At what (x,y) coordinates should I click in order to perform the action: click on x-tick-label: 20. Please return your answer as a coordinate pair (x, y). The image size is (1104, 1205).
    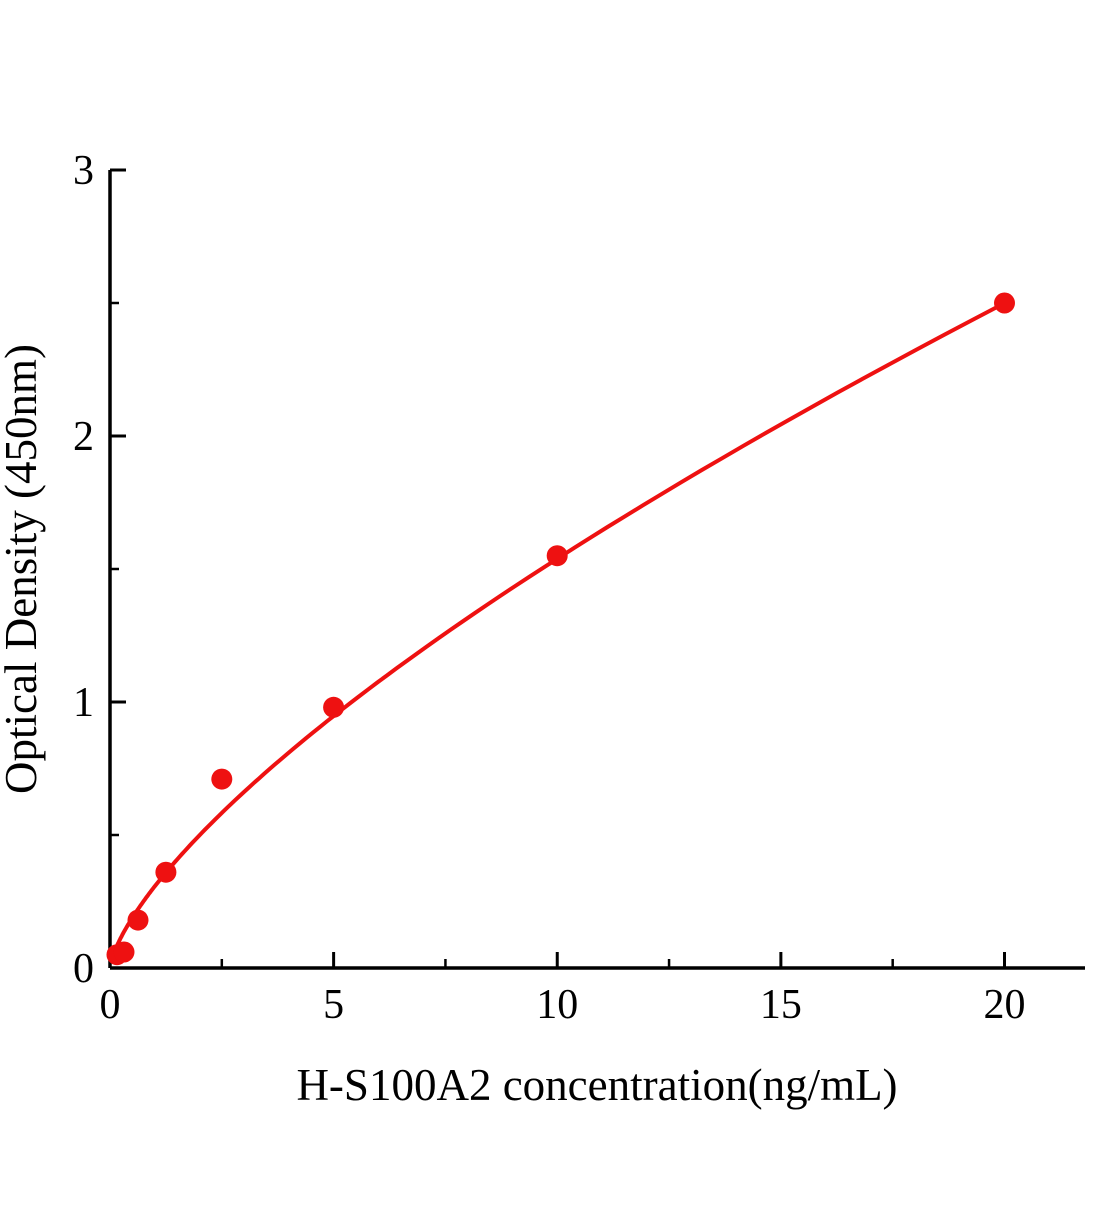
    Looking at the image, I should click on (1004, 1005).